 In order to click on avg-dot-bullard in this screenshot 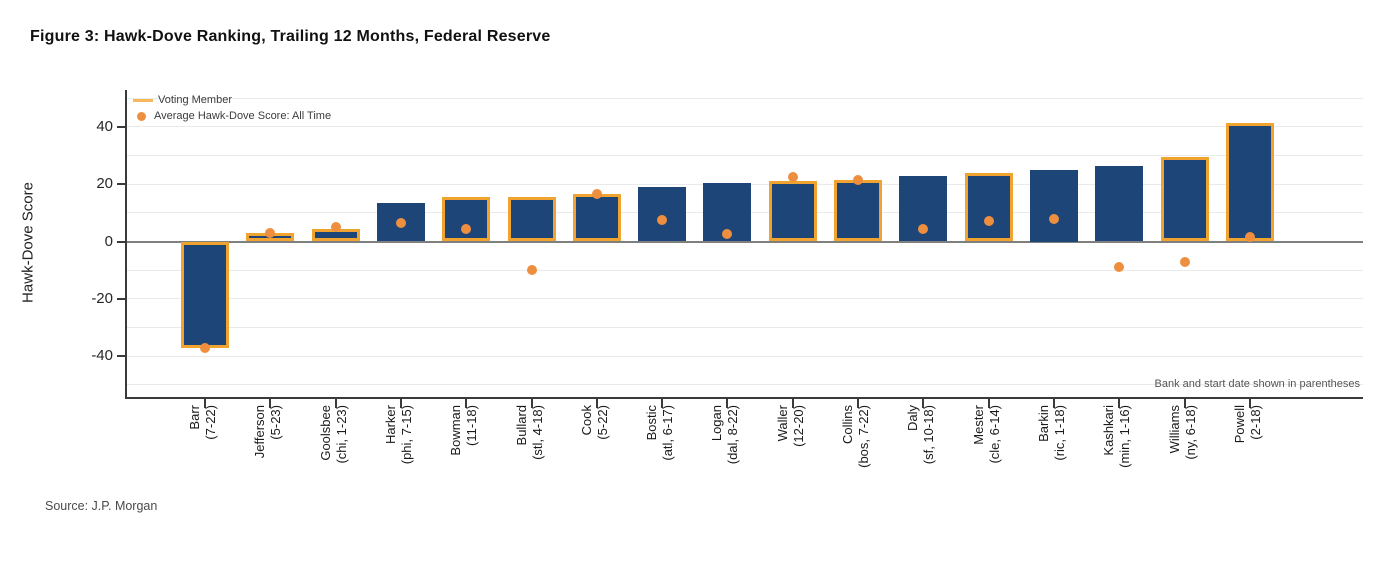, I will do `click(531, 270)`.